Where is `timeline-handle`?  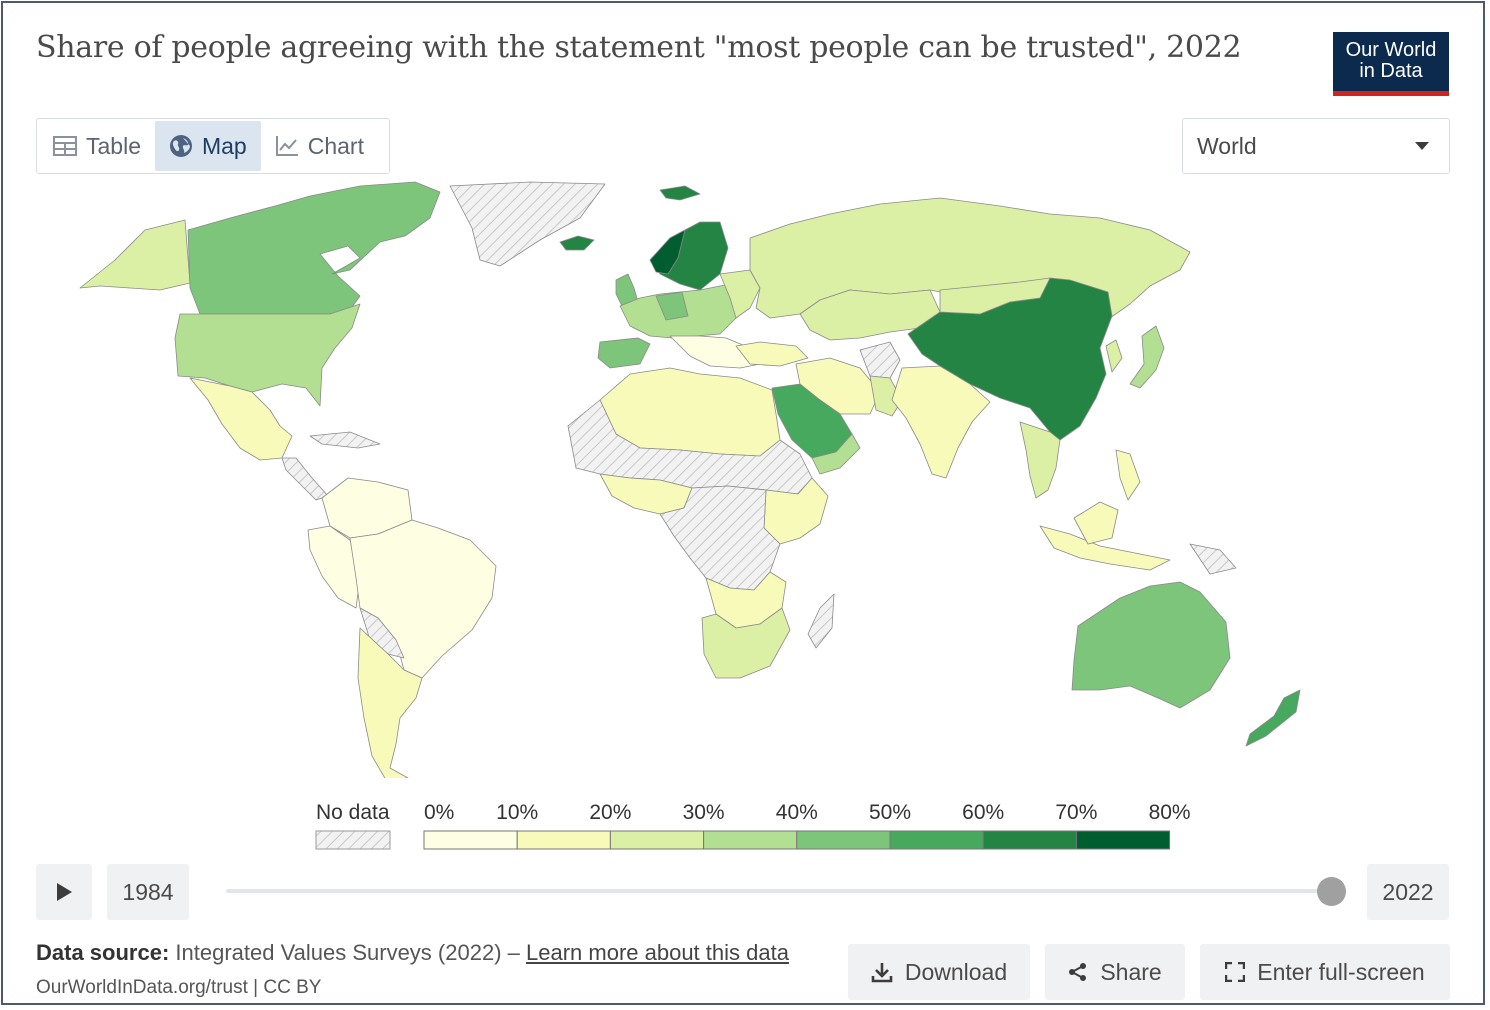 timeline-handle is located at coordinates (1331, 891).